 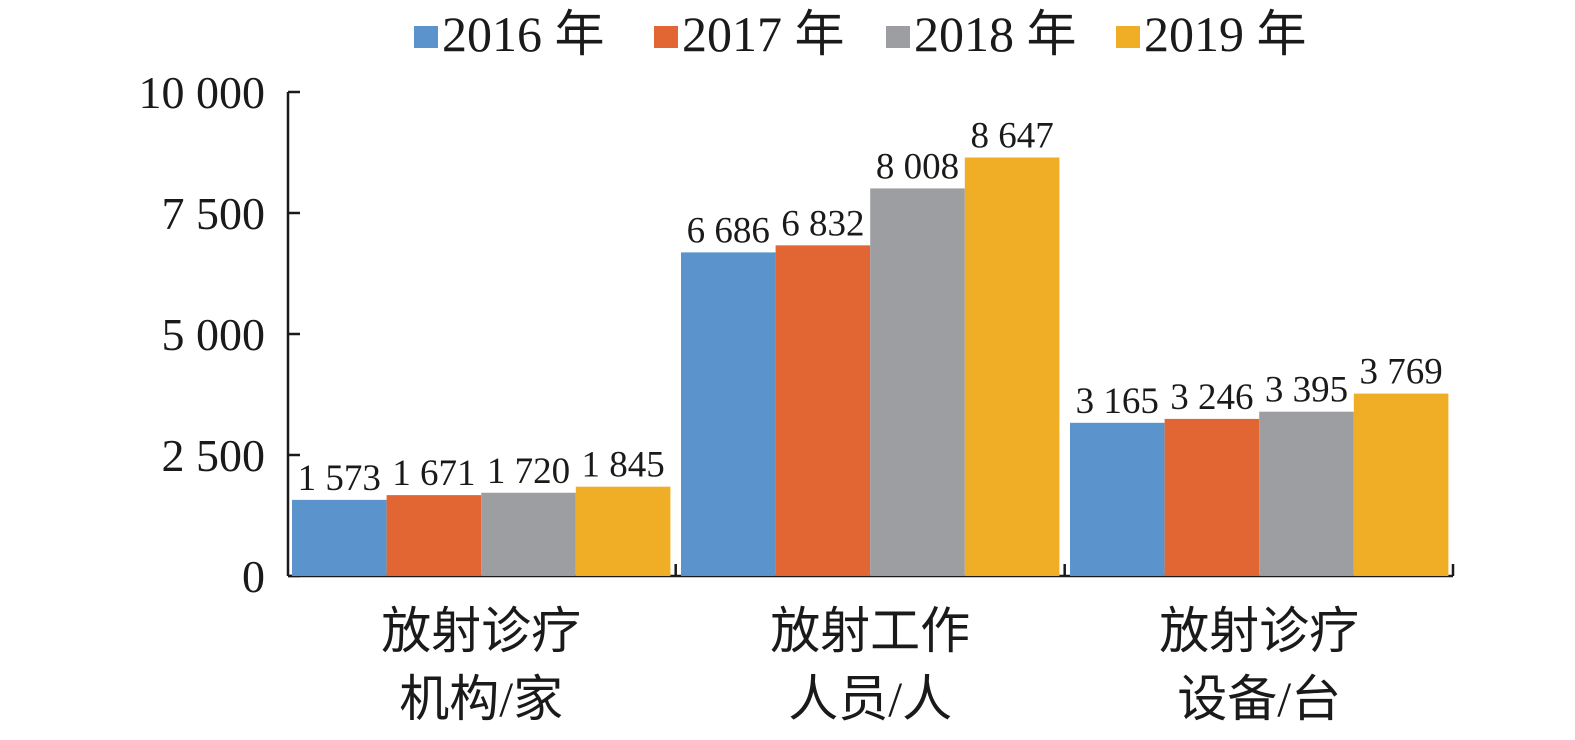 What do you see at coordinates (1259, 699) in the screenshot?
I see `category-label: 设备/台` at bounding box center [1259, 699].